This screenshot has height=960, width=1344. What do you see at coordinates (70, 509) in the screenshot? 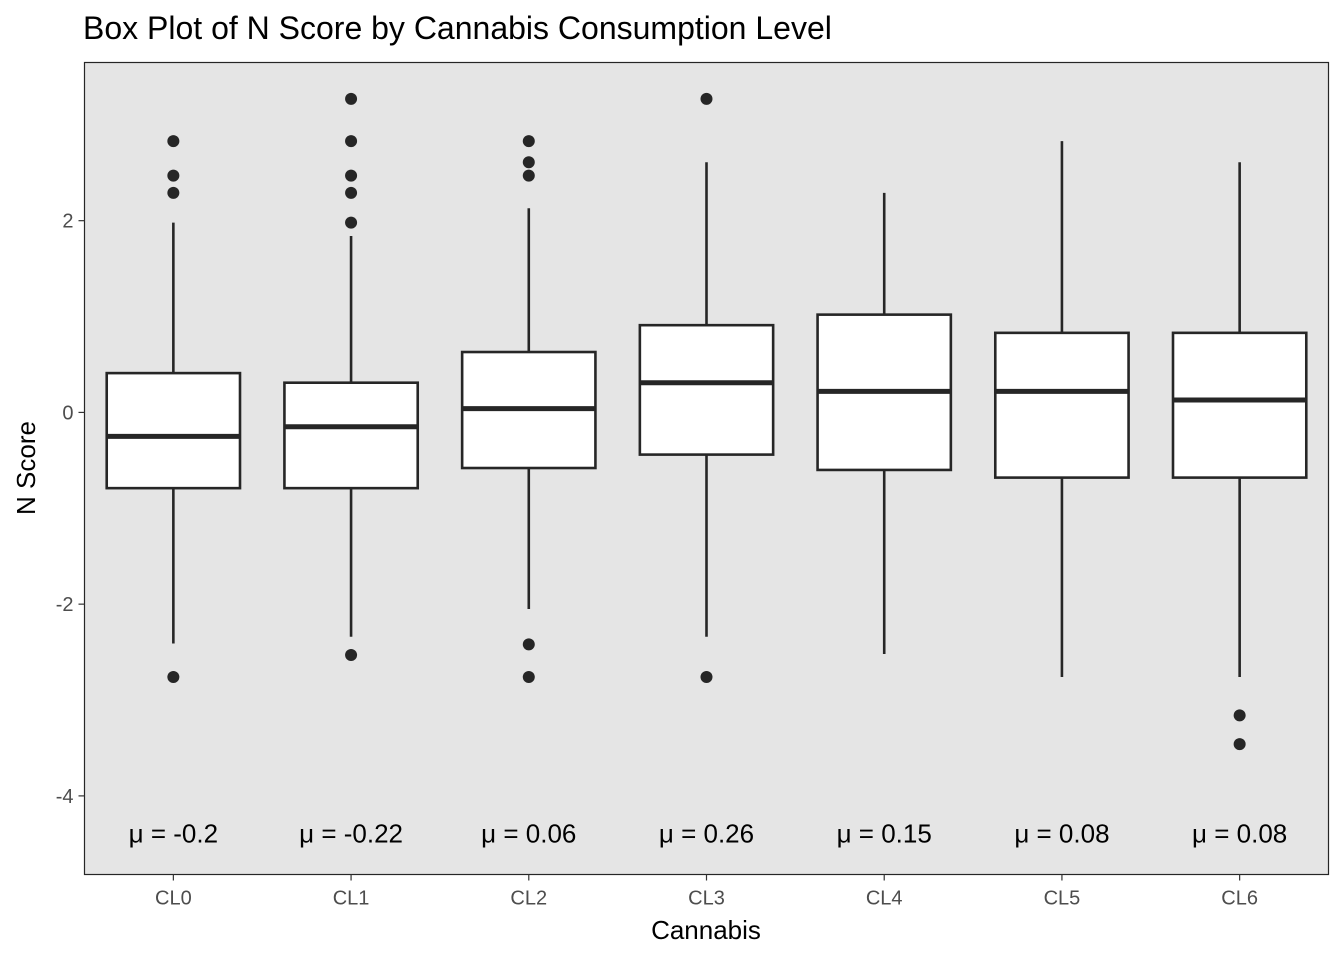
I see `y-axis: 2 0 -2 -4` at bounding box center [70, 509].